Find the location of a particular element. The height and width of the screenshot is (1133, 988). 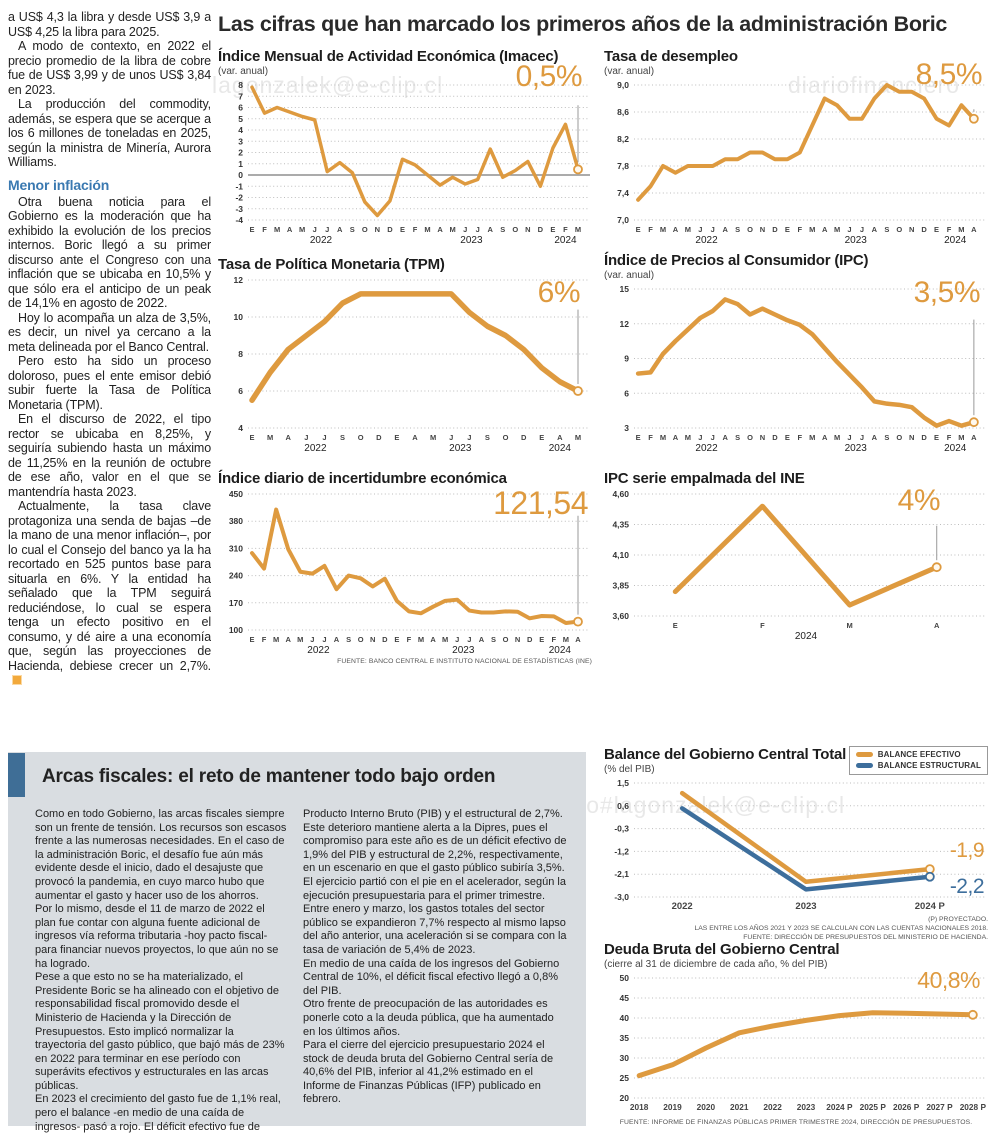

svg-text: 4,35 is located at coordinates (620, 525).